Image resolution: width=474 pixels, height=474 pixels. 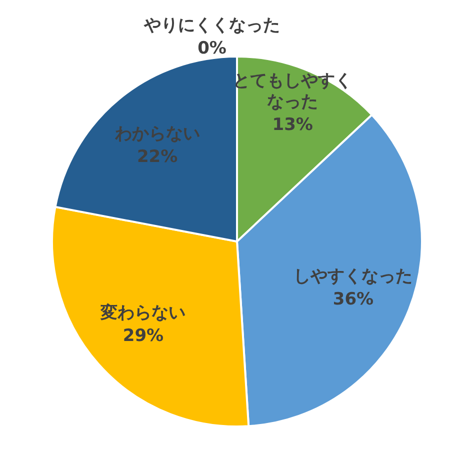 What do you see at coordinates (143, 313) in the screenshot?
I see `slice-label: 変わらない` at bounding box center [143, 313].